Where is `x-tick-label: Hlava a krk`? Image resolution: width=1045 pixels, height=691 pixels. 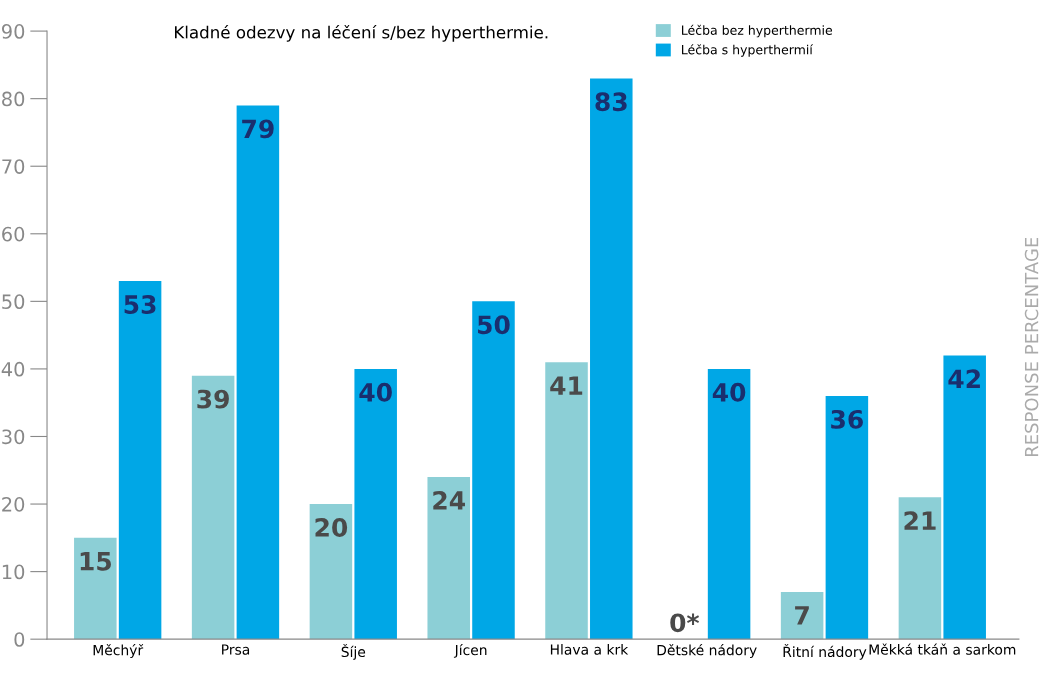 x-tick-label: Hlava a krk is located at coordinates (589, 649).